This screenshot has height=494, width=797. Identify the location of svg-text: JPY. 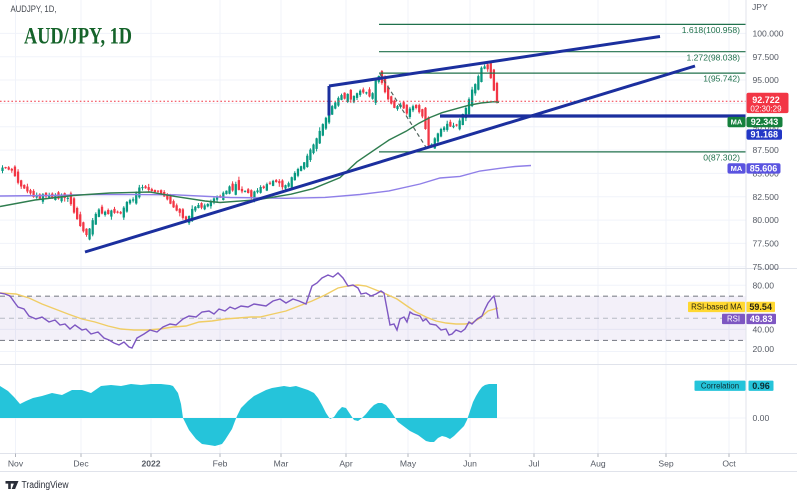
(760, 7).